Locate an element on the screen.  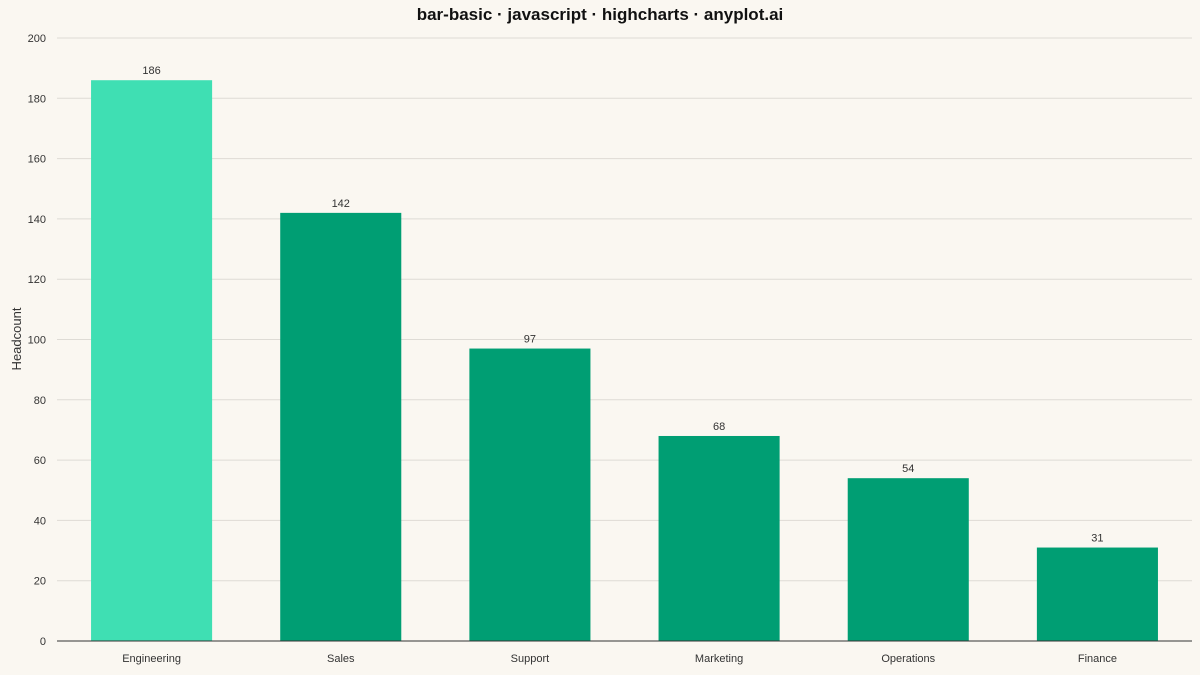
bar-operations is located at coordinates (908, 559).